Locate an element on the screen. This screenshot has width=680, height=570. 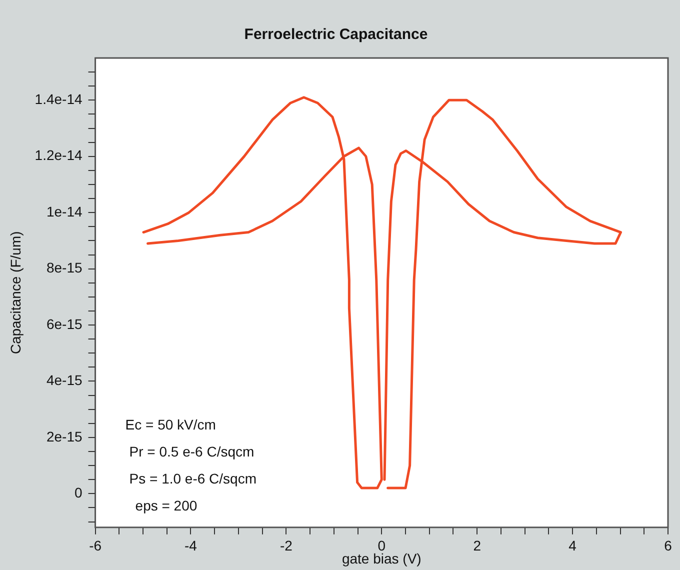
y-tick-label: 6e-15 is located at coordinates (64, 324).